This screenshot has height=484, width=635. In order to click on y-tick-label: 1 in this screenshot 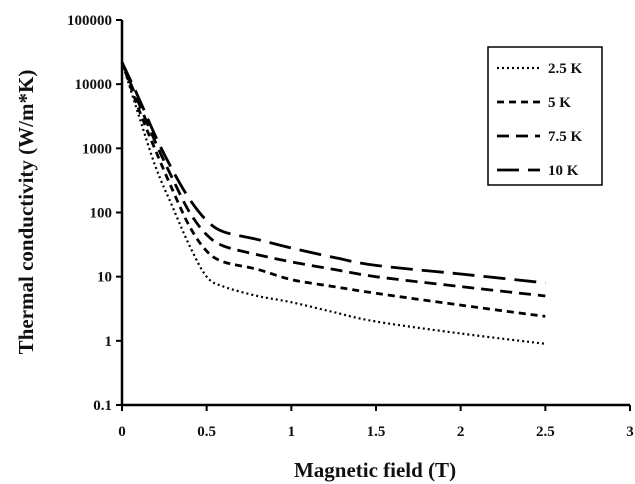, I will do `click(109, 342)`.